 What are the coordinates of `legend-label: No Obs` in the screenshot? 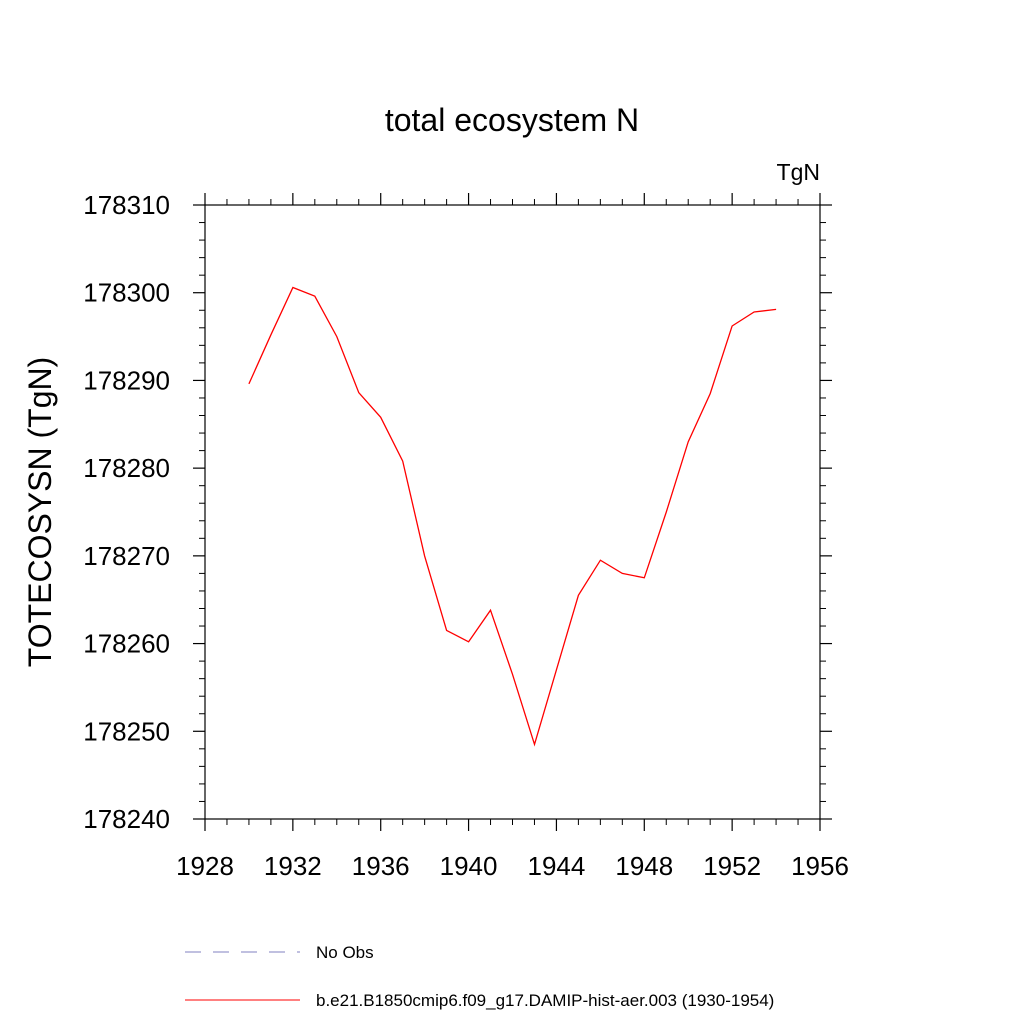 It's located at (345, 952).